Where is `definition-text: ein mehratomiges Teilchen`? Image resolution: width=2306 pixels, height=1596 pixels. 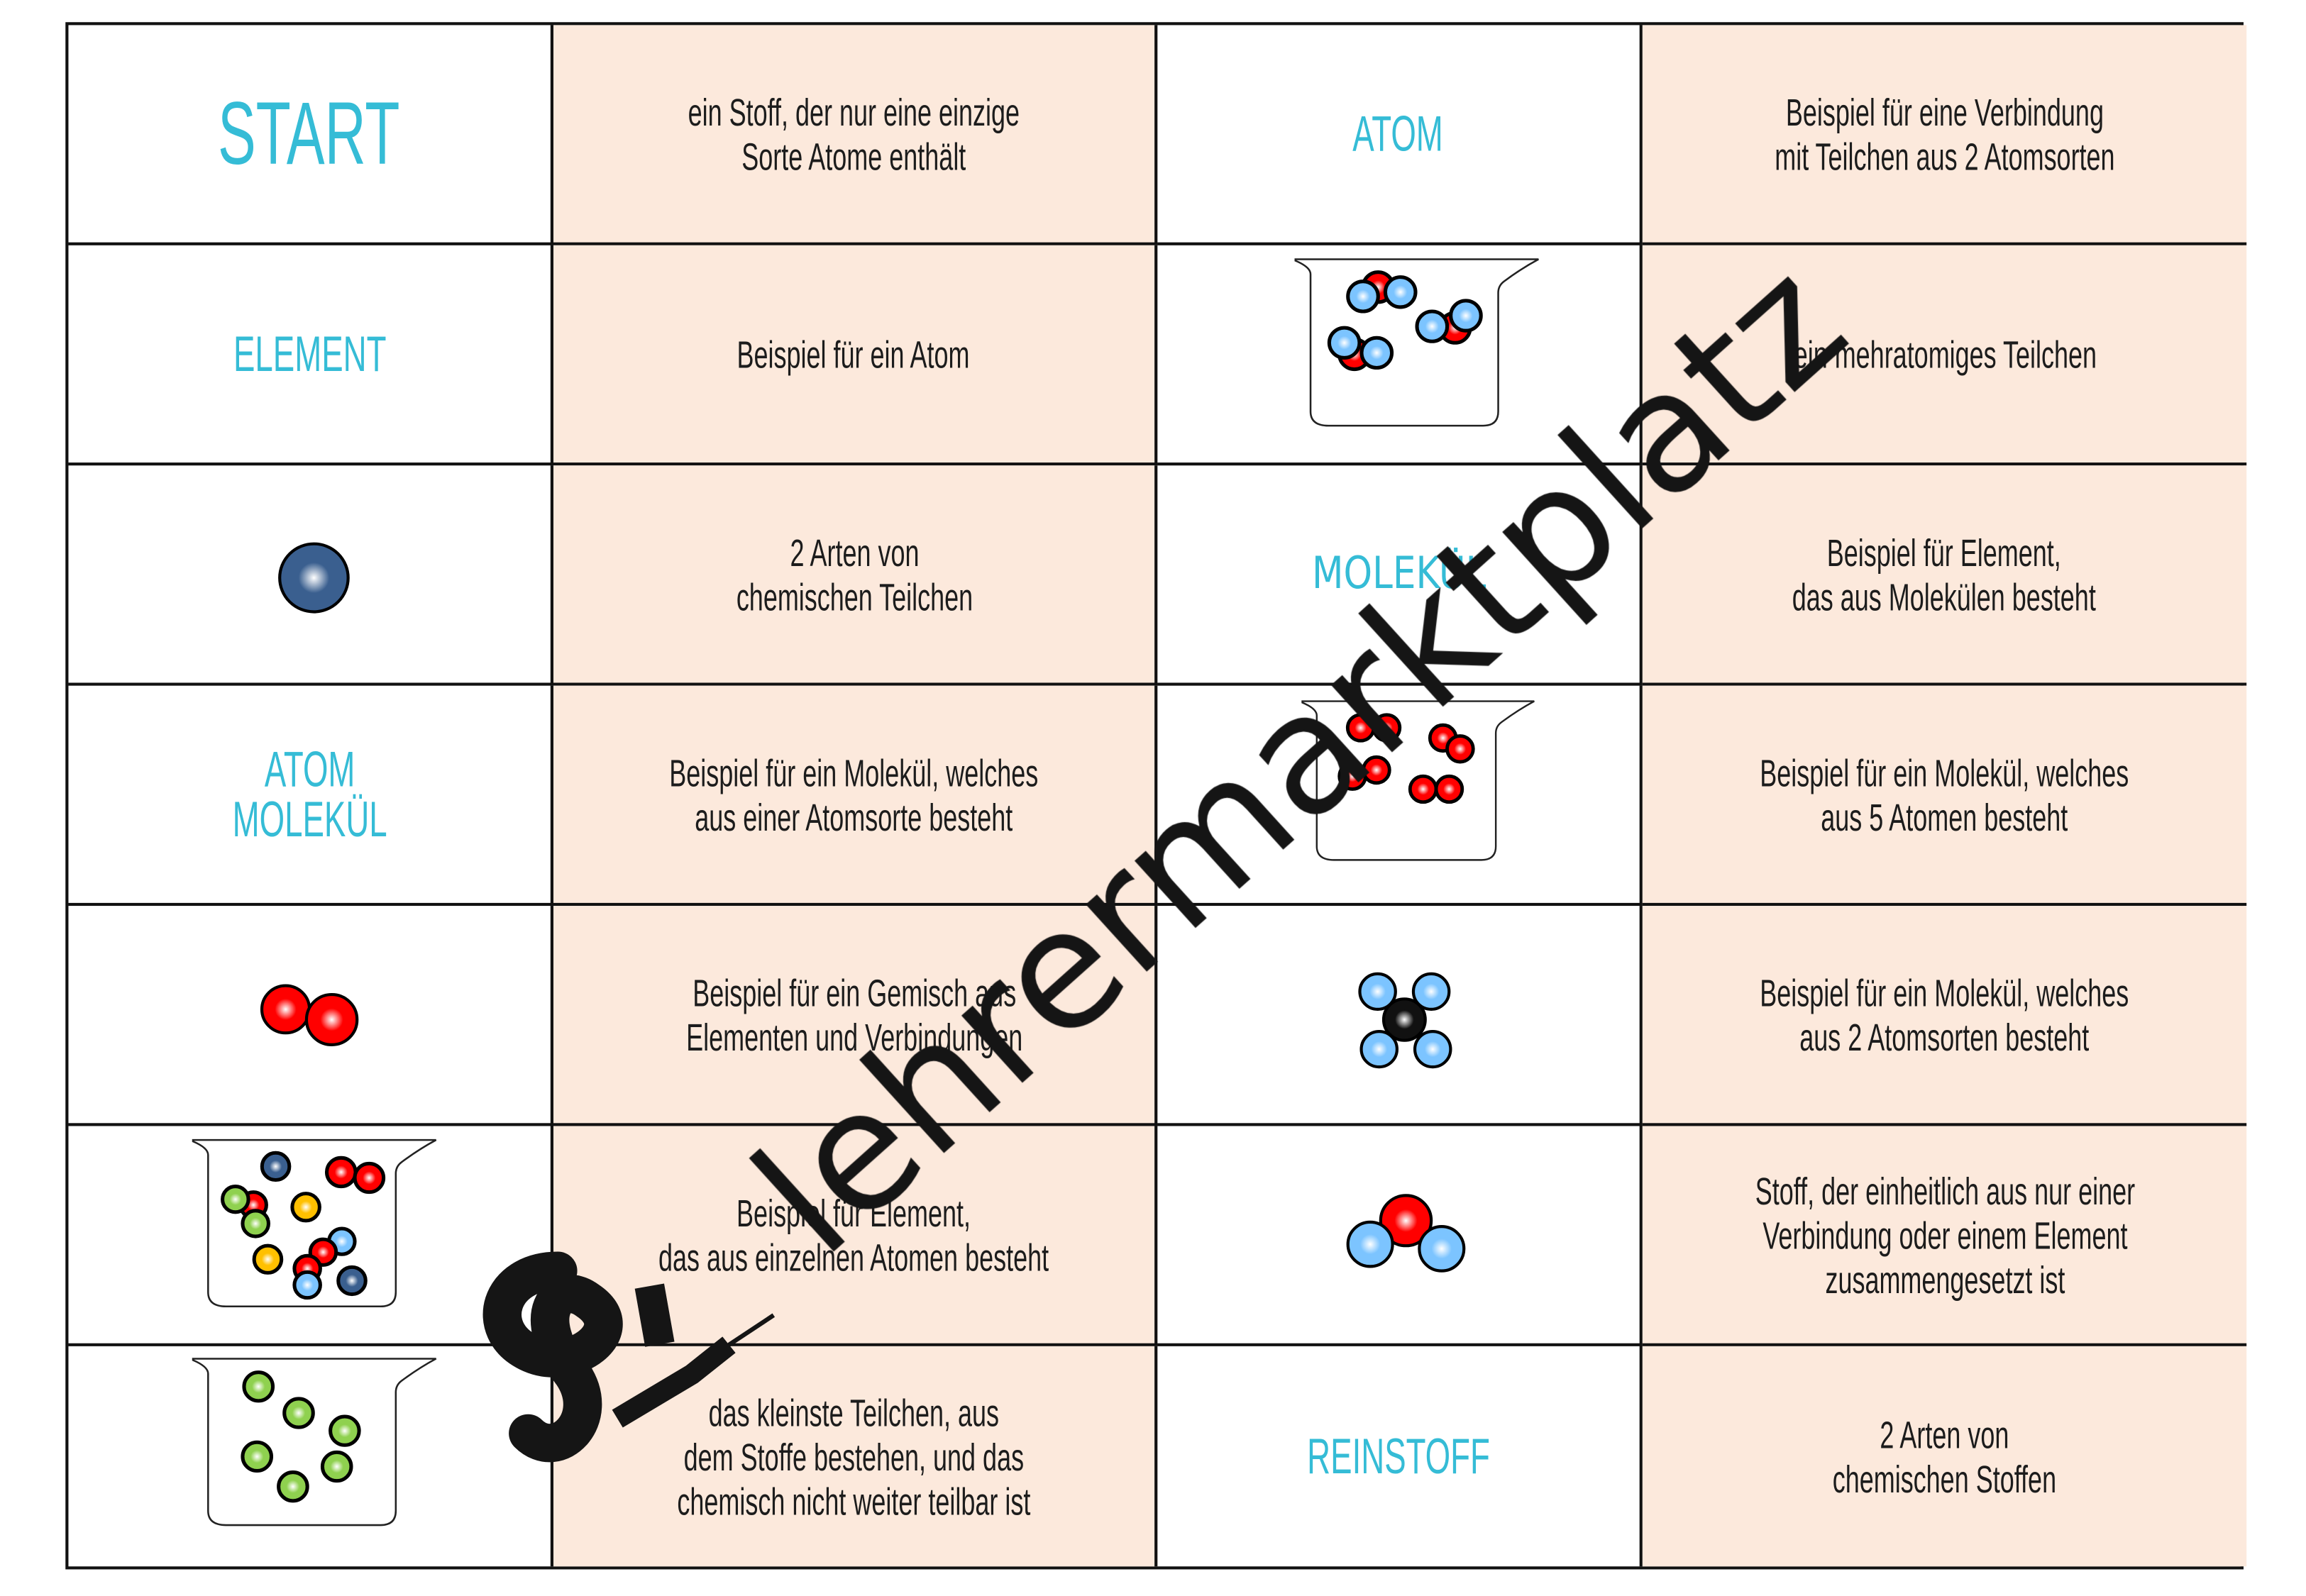
definition-text: ein mehratomiges Teilchen is located at coordinates (1945, 354).